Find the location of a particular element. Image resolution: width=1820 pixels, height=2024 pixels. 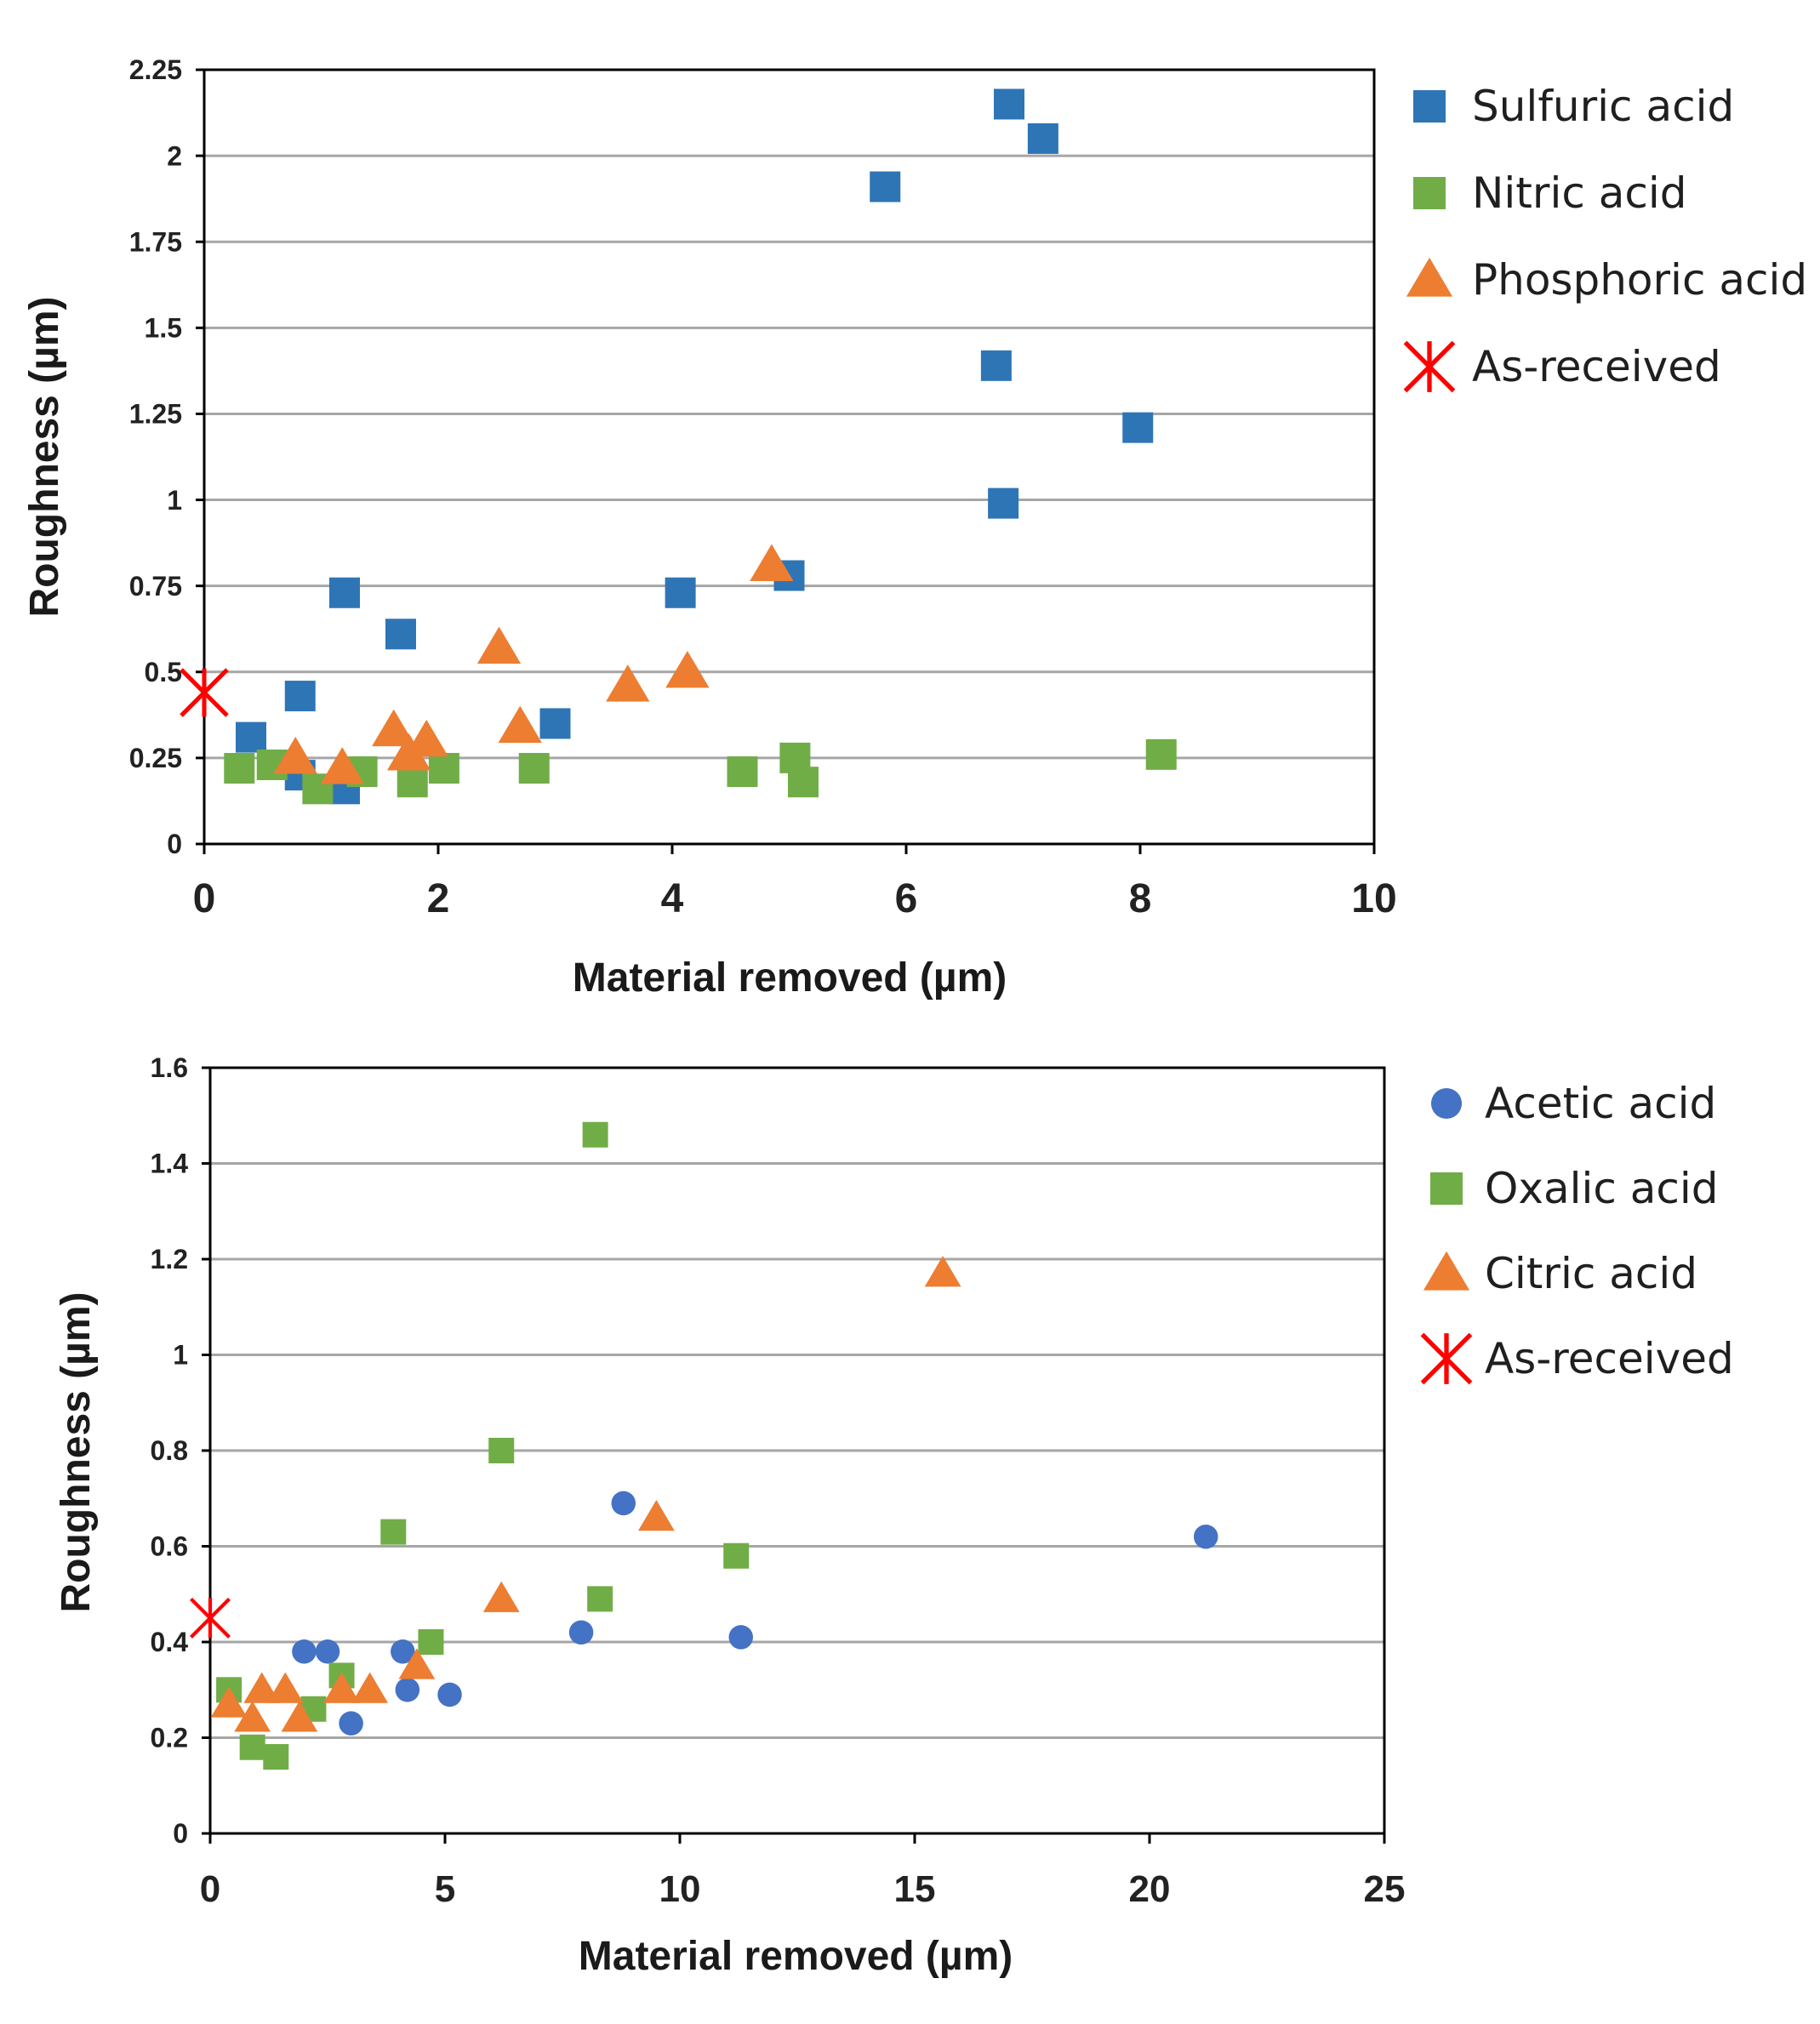

y-tick-label: 1.6 is located at coordinates (169, 1067).